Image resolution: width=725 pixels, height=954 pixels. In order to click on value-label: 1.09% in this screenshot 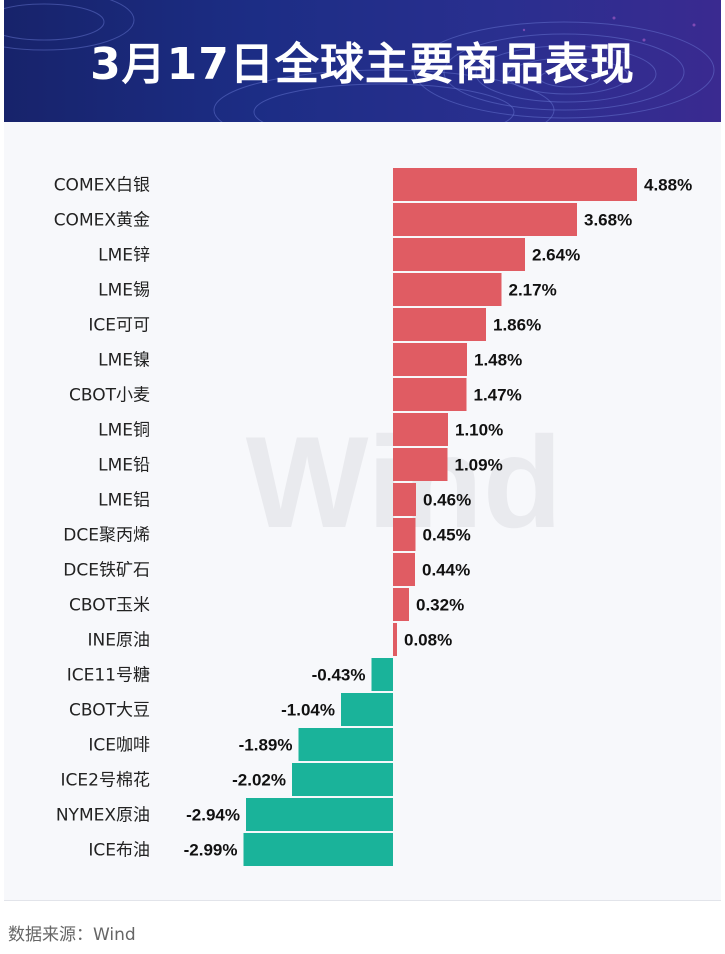, I will do `click(479, 465)`.